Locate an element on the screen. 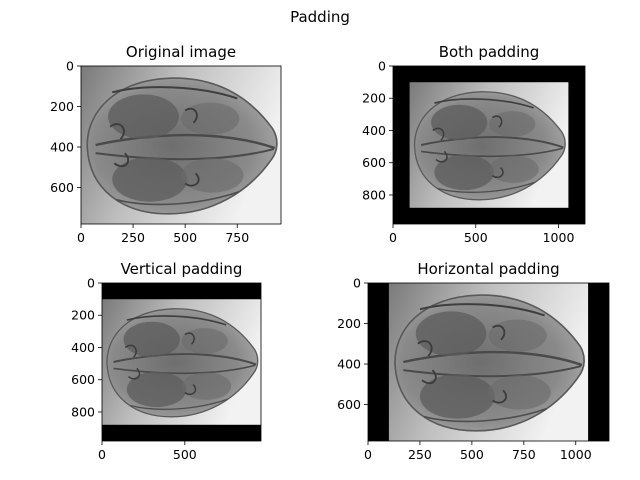 This screenshot has height=480, width=640. subplot-title: Original image is located at coordinates (181, 52).